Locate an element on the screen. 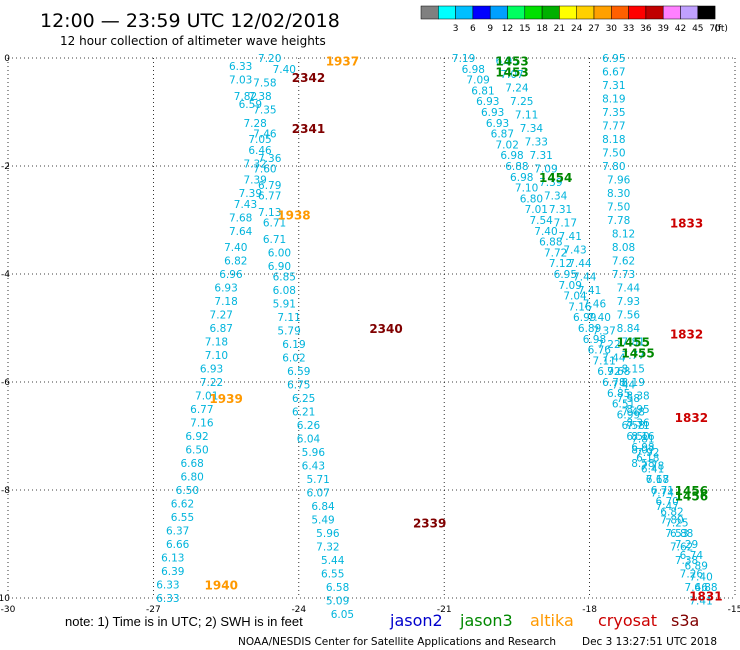 This screenshot has width=740, height=650. swh-value-label: 8.16 is located at coordinates (643, 437).